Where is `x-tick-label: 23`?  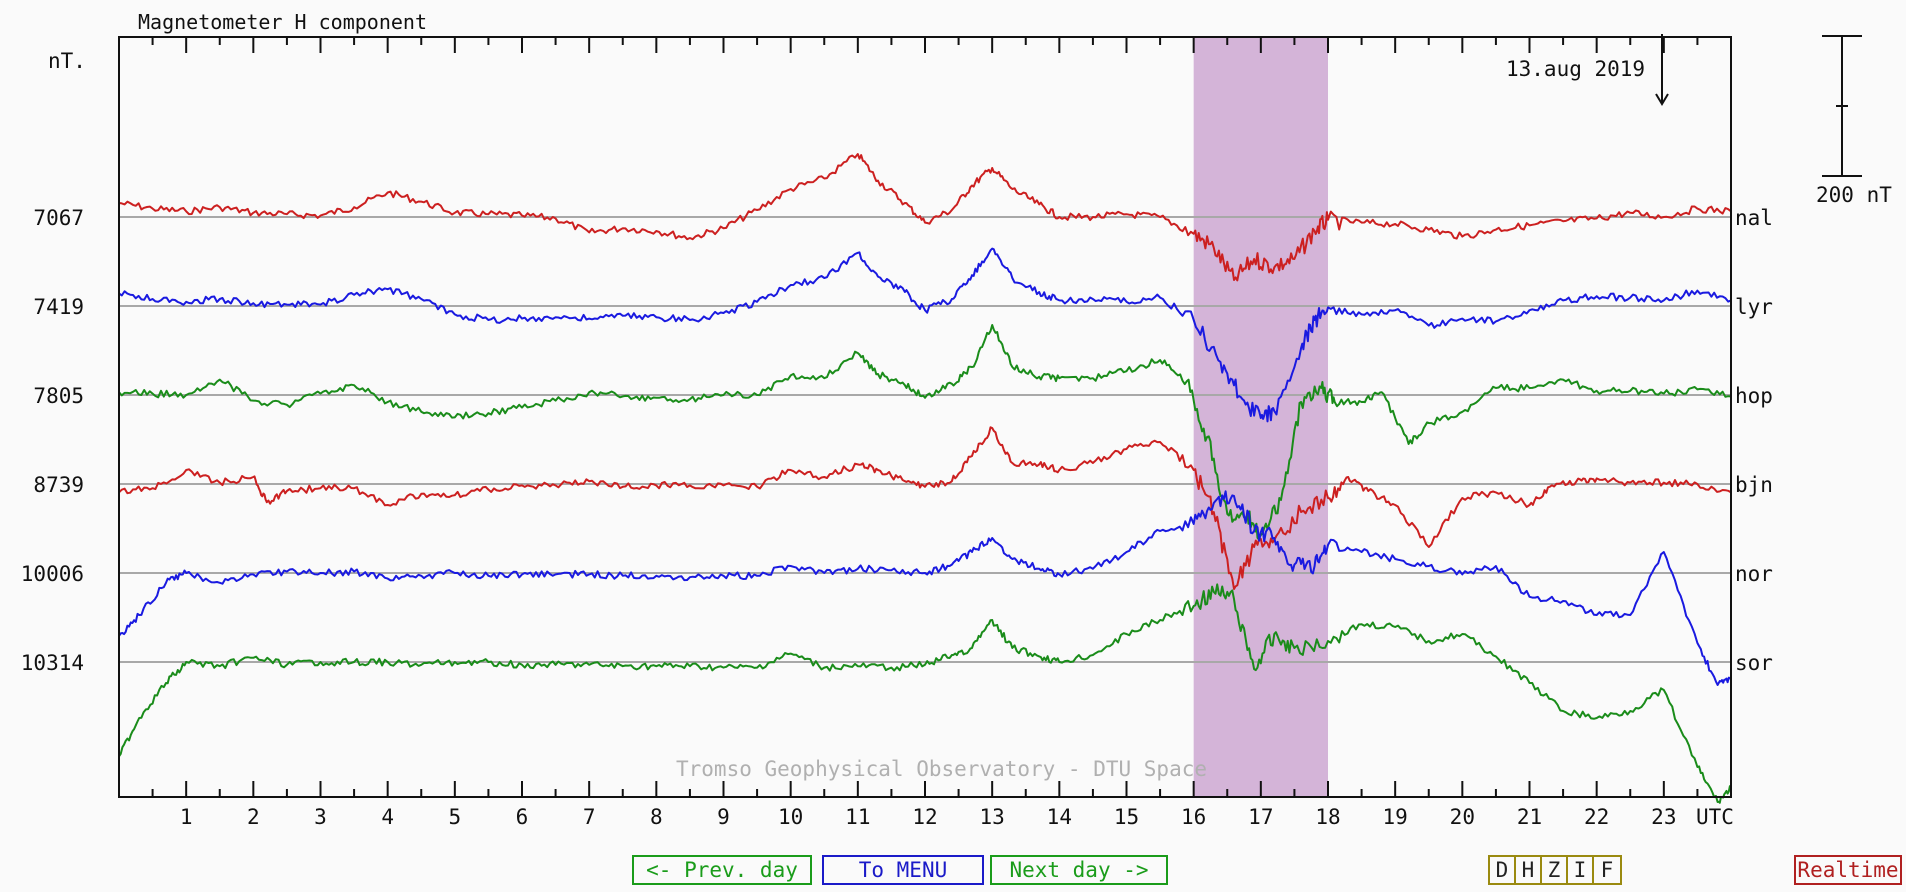 x-tick-label: 23 is located at coordinates (1663, 817).